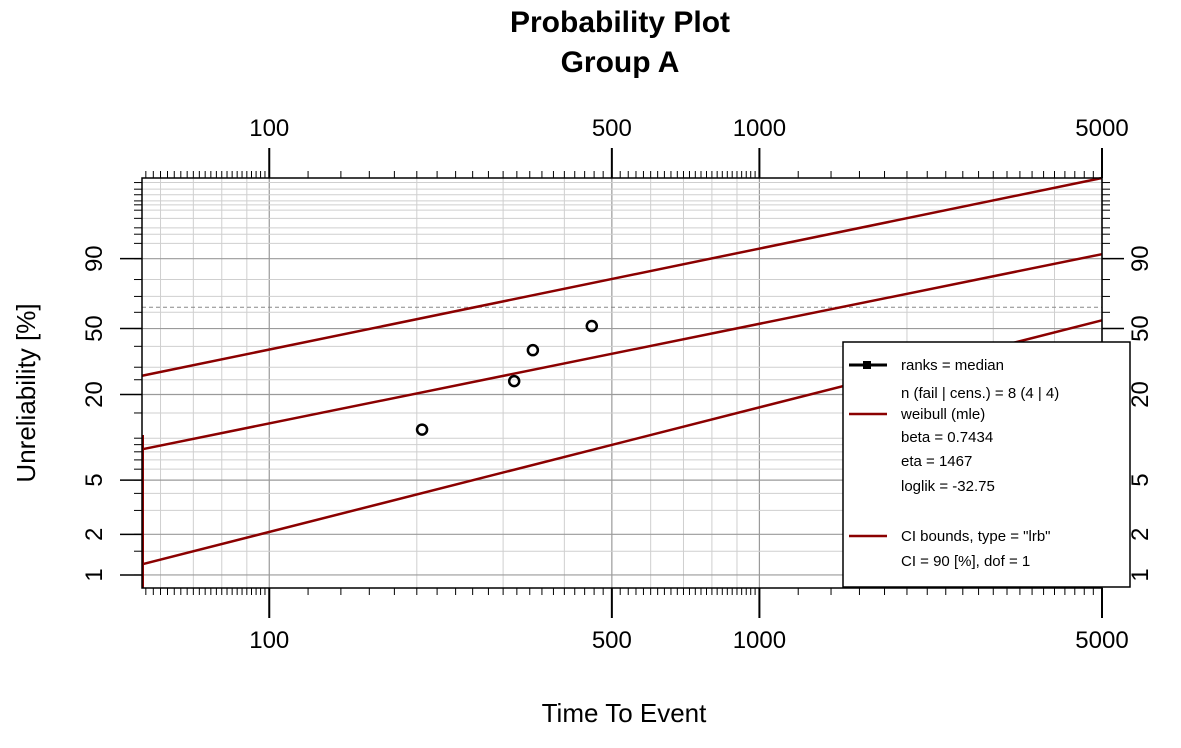 The width and height of the screenshot is (1181, 748). What do you see at coordinates (612, 640) in the screenshot?
I see `x-tick-label-bottom: 500` at bounding box center [612, 640].